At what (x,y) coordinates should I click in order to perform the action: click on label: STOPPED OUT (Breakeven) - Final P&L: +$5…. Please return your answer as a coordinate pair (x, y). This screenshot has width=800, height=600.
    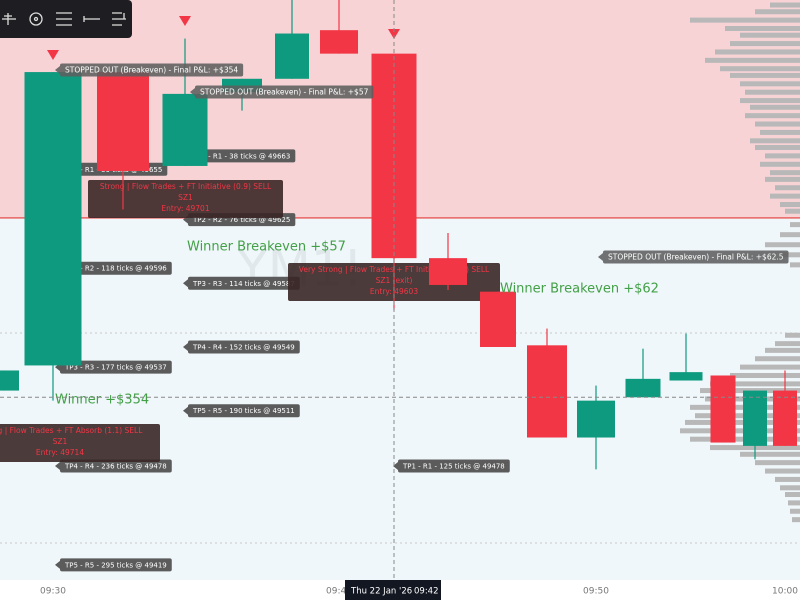
    Looking at the image, I should click on (282, 92).